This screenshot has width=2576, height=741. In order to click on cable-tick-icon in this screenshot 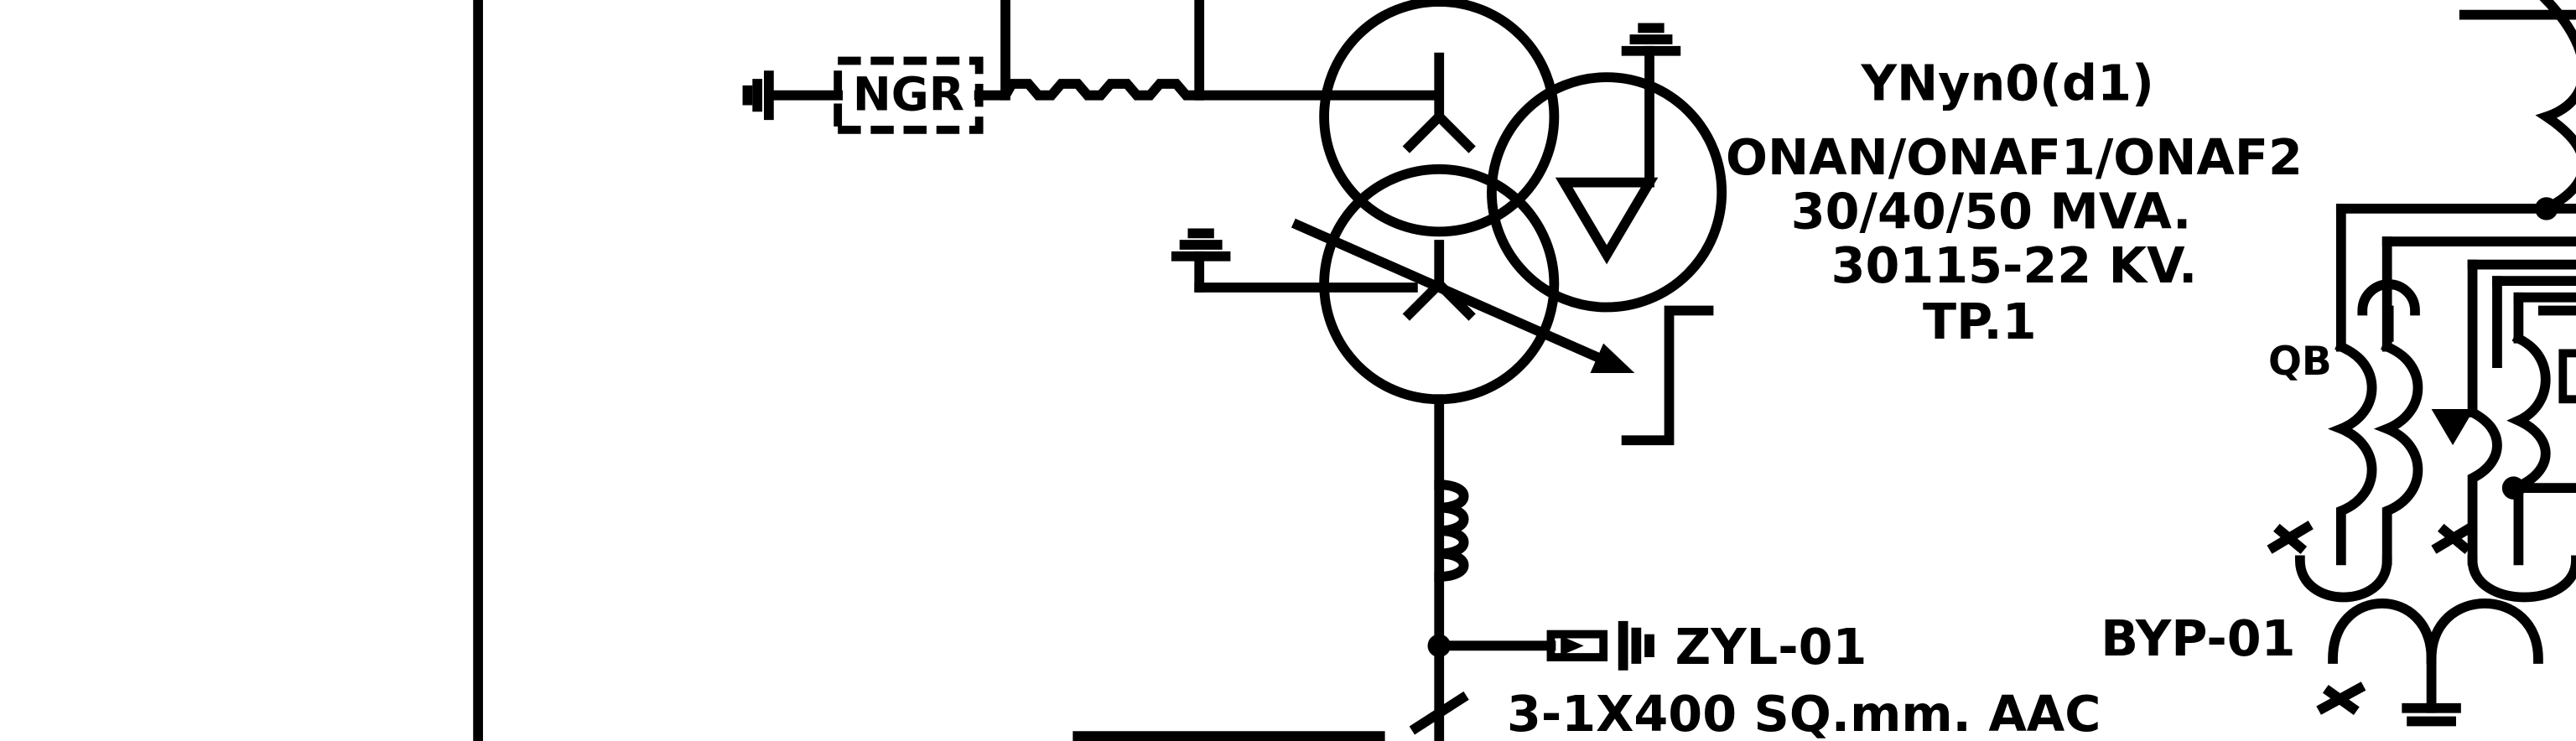, I will do `click(1439, 713)`.